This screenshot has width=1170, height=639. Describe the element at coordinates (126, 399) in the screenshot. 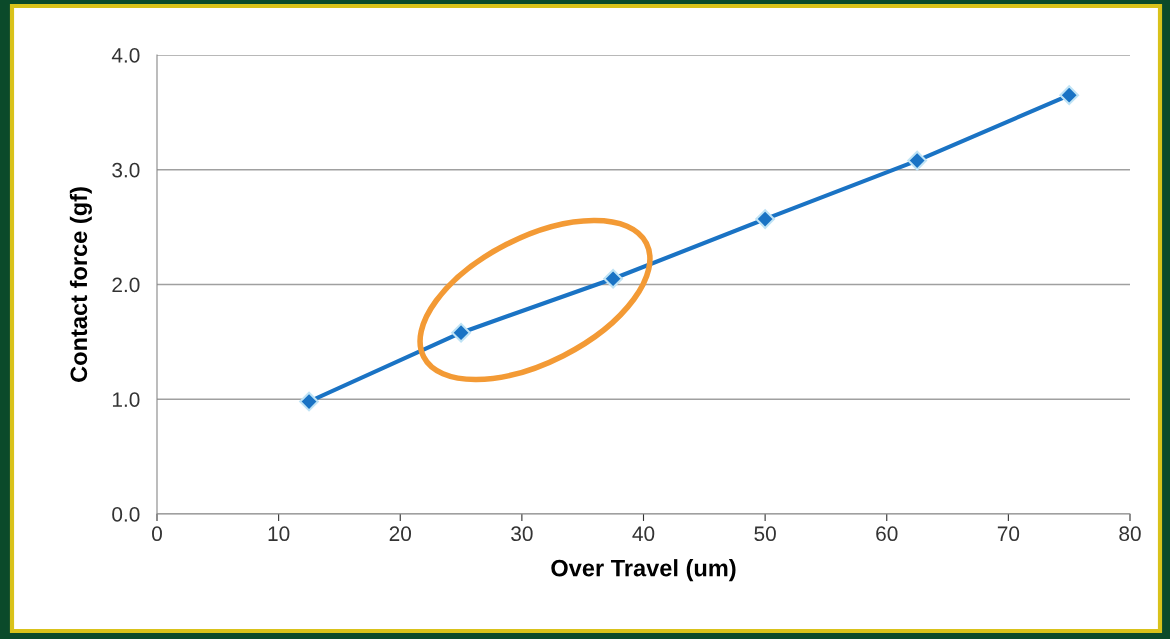

I see `y-tick-label: 1.0` at that location.